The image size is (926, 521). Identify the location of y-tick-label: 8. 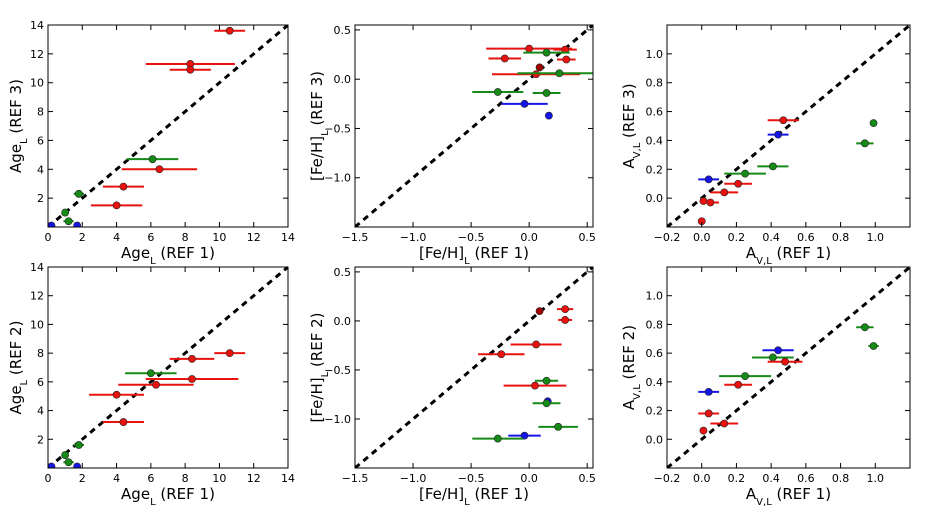
(40, 353).